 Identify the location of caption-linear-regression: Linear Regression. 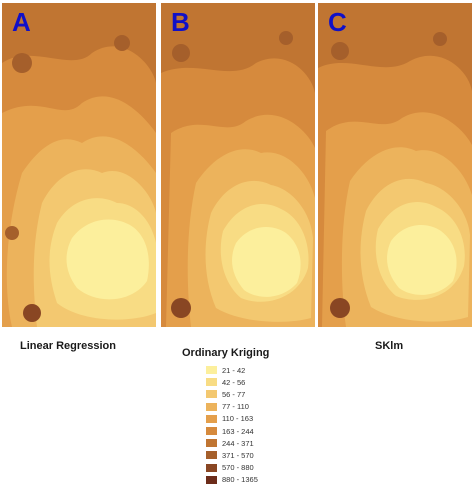
(68, 346).